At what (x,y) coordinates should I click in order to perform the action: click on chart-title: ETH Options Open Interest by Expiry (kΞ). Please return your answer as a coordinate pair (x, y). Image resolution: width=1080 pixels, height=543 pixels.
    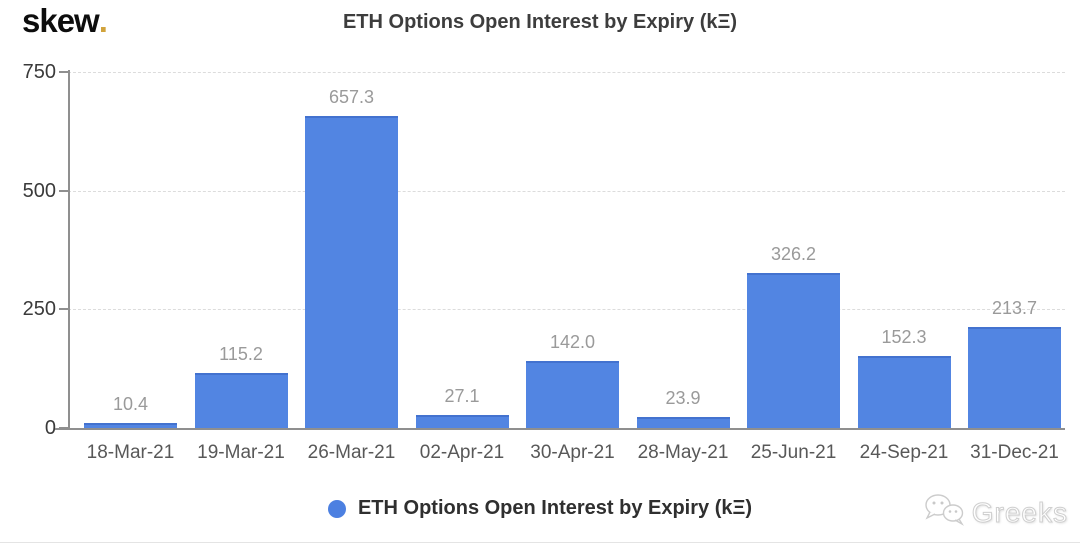
    Looking at the image, I should click on (540, 22).